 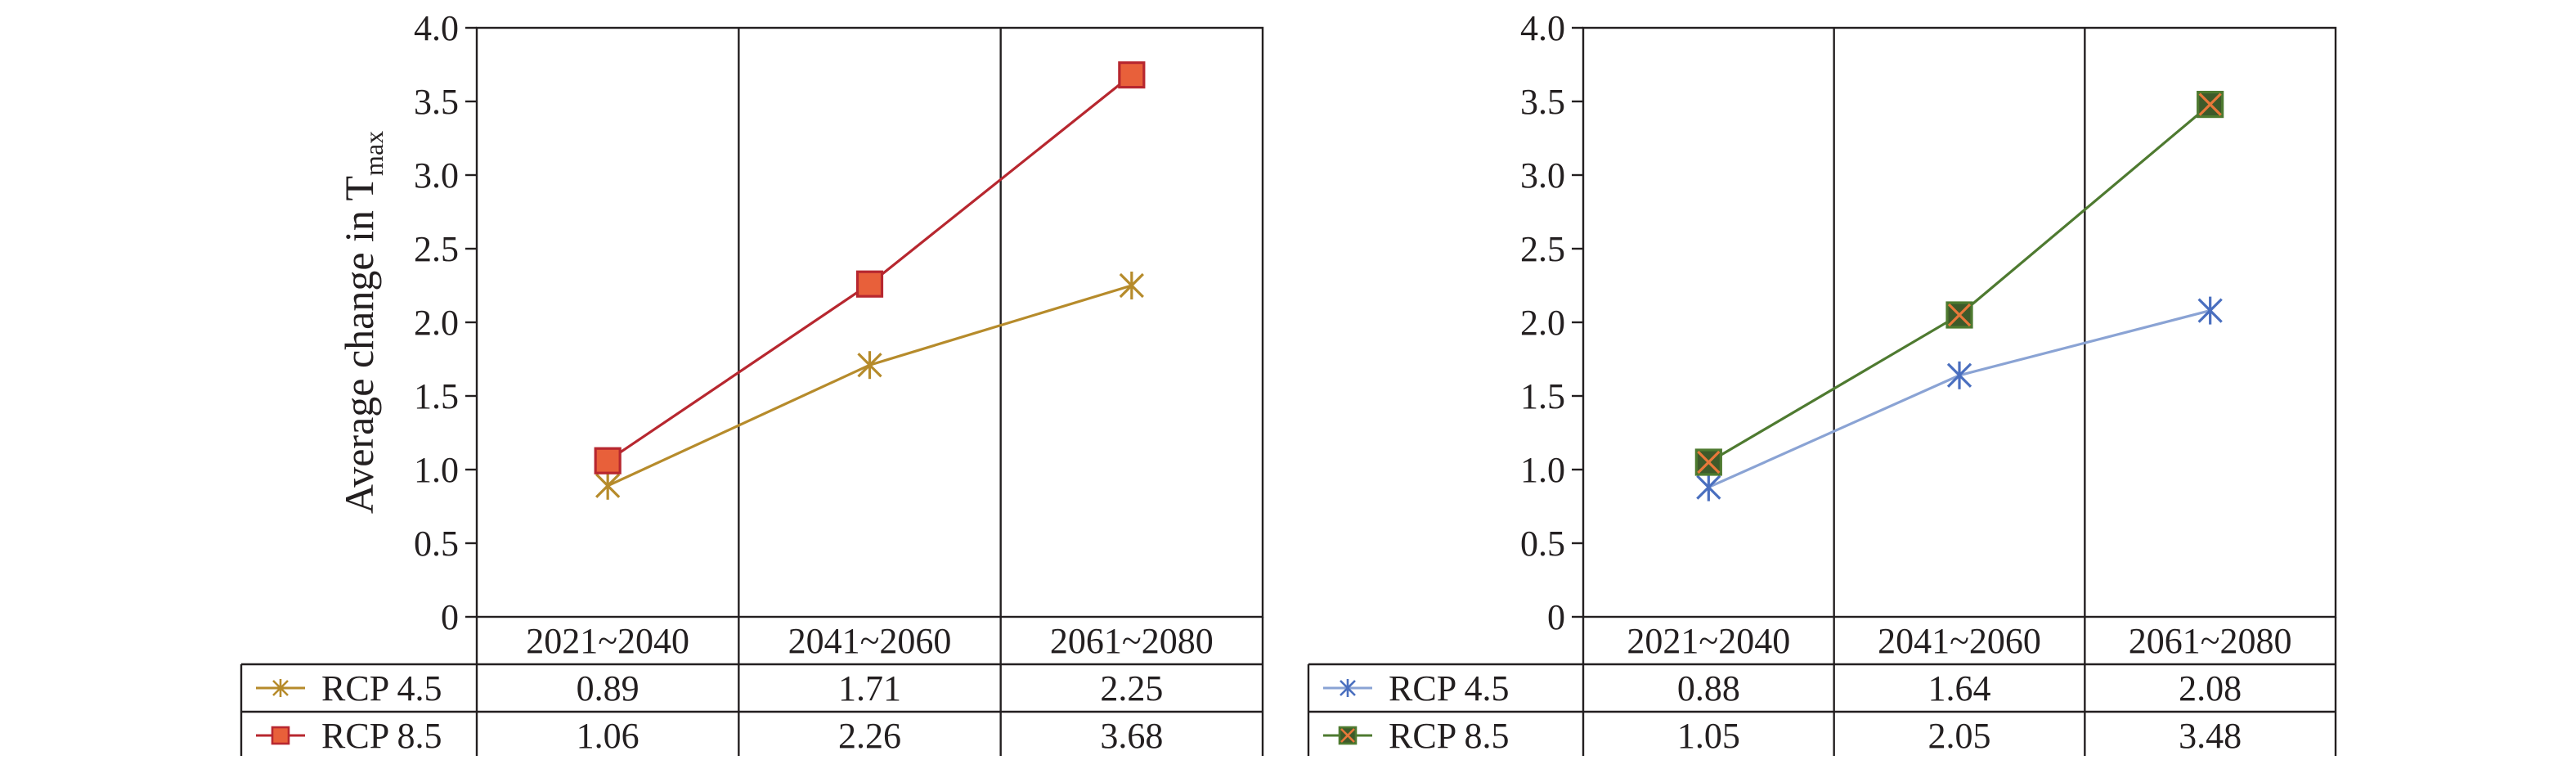 What do you see at coordinates (1960, 736) in the screenshot?
I see `panel2-data-label: 2.05` at bounding box center [1960, 736].